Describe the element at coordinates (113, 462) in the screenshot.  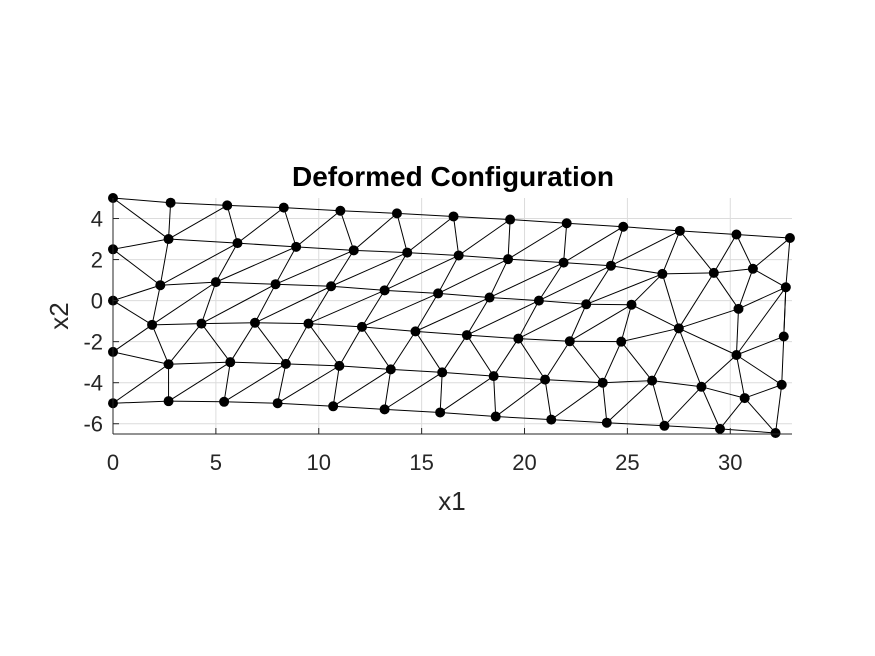
I see `x-tick-label: 0` at that location.